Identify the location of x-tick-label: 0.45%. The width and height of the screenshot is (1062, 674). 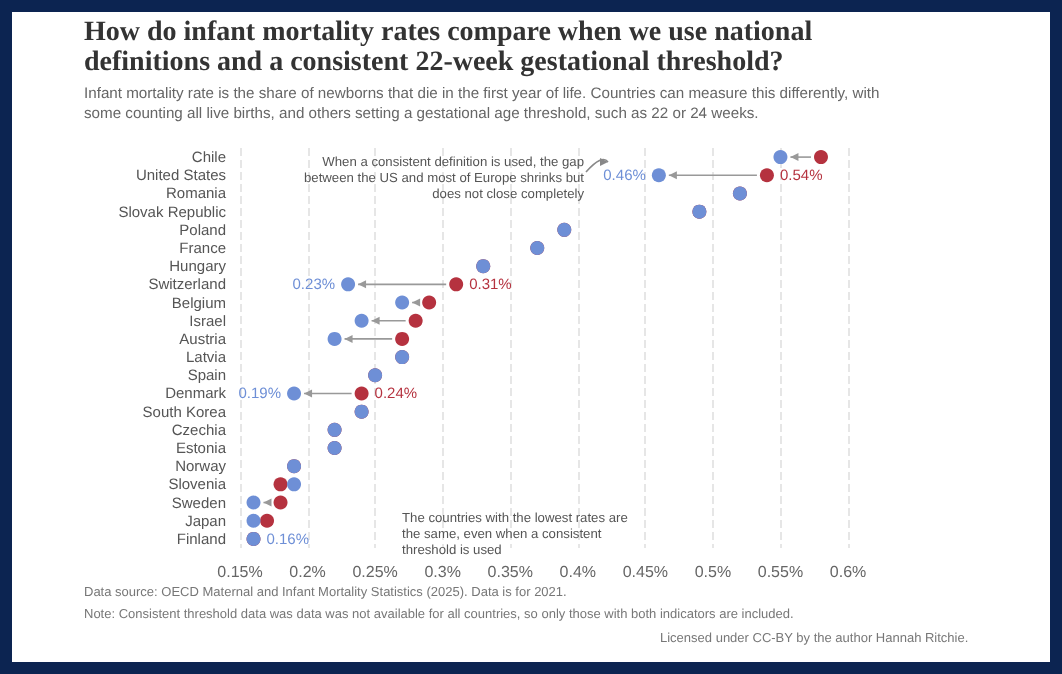
(645, 572).